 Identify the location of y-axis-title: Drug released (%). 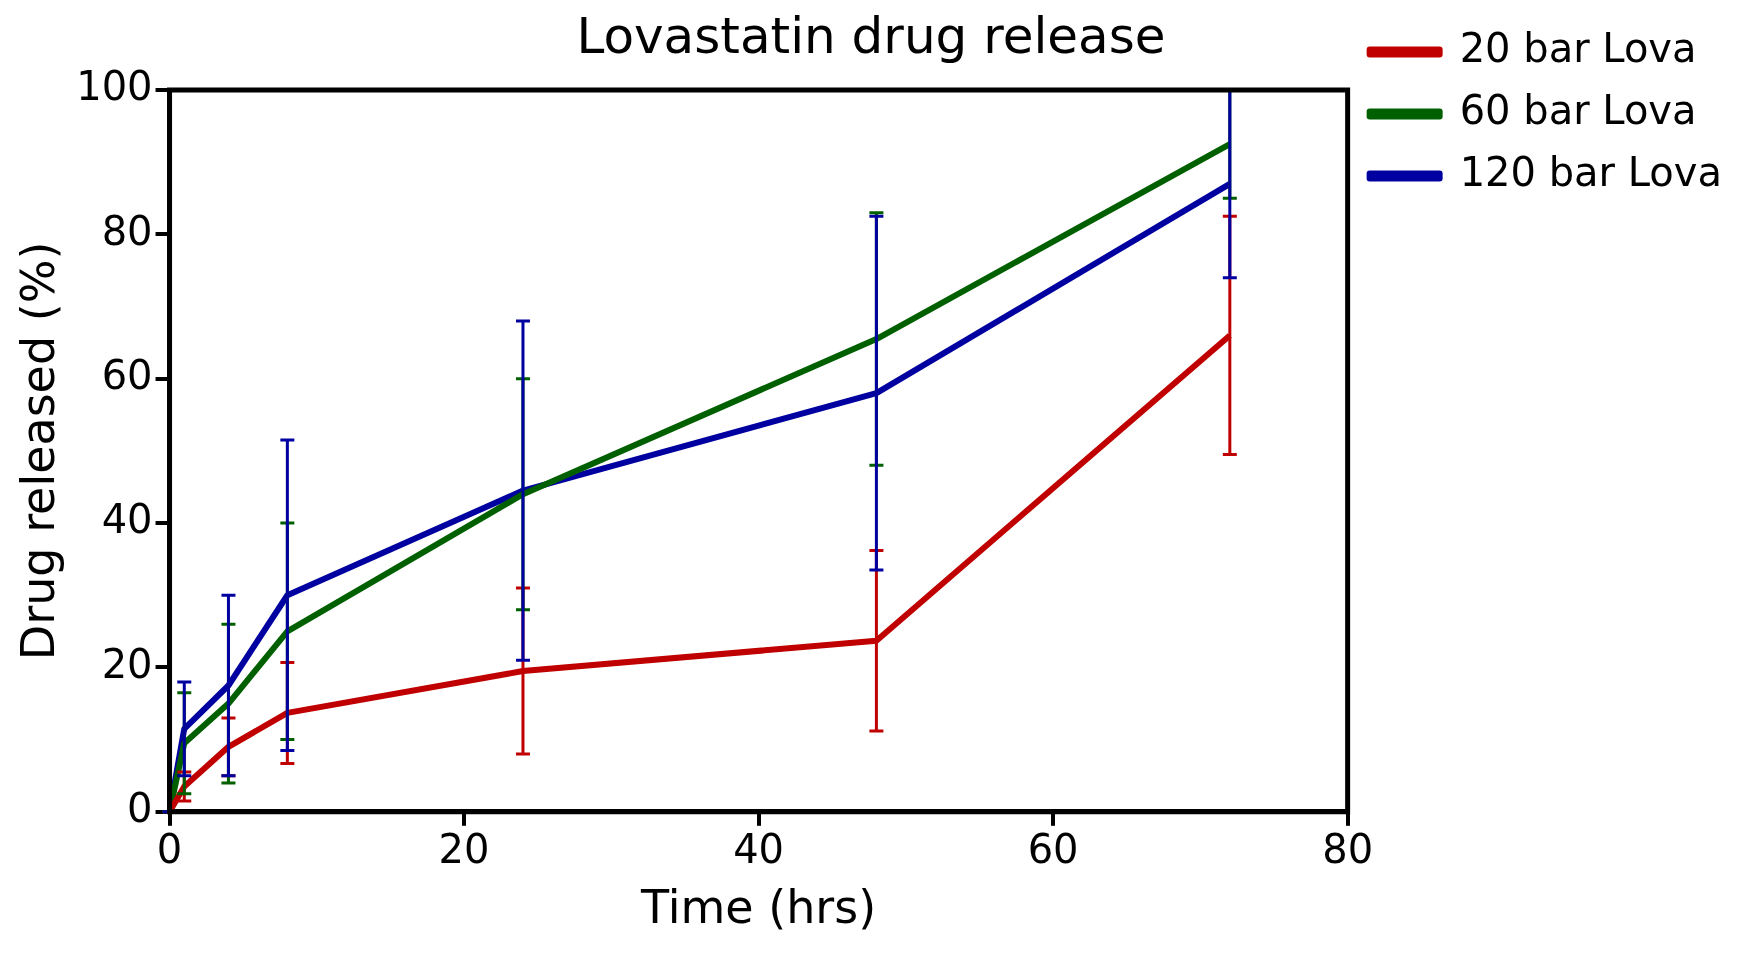
(37, 451).